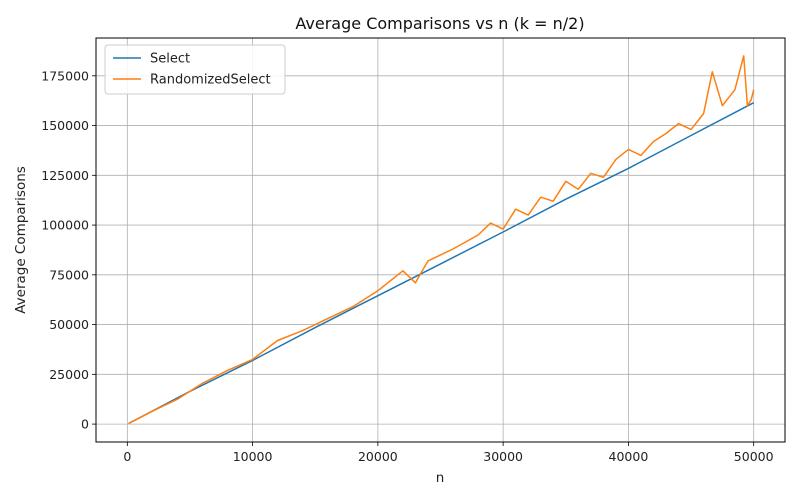  What do you see at coordinates (127, 456) in the screenshot?
I see `x-tick-label: 0` at bounding box center [127, 456].